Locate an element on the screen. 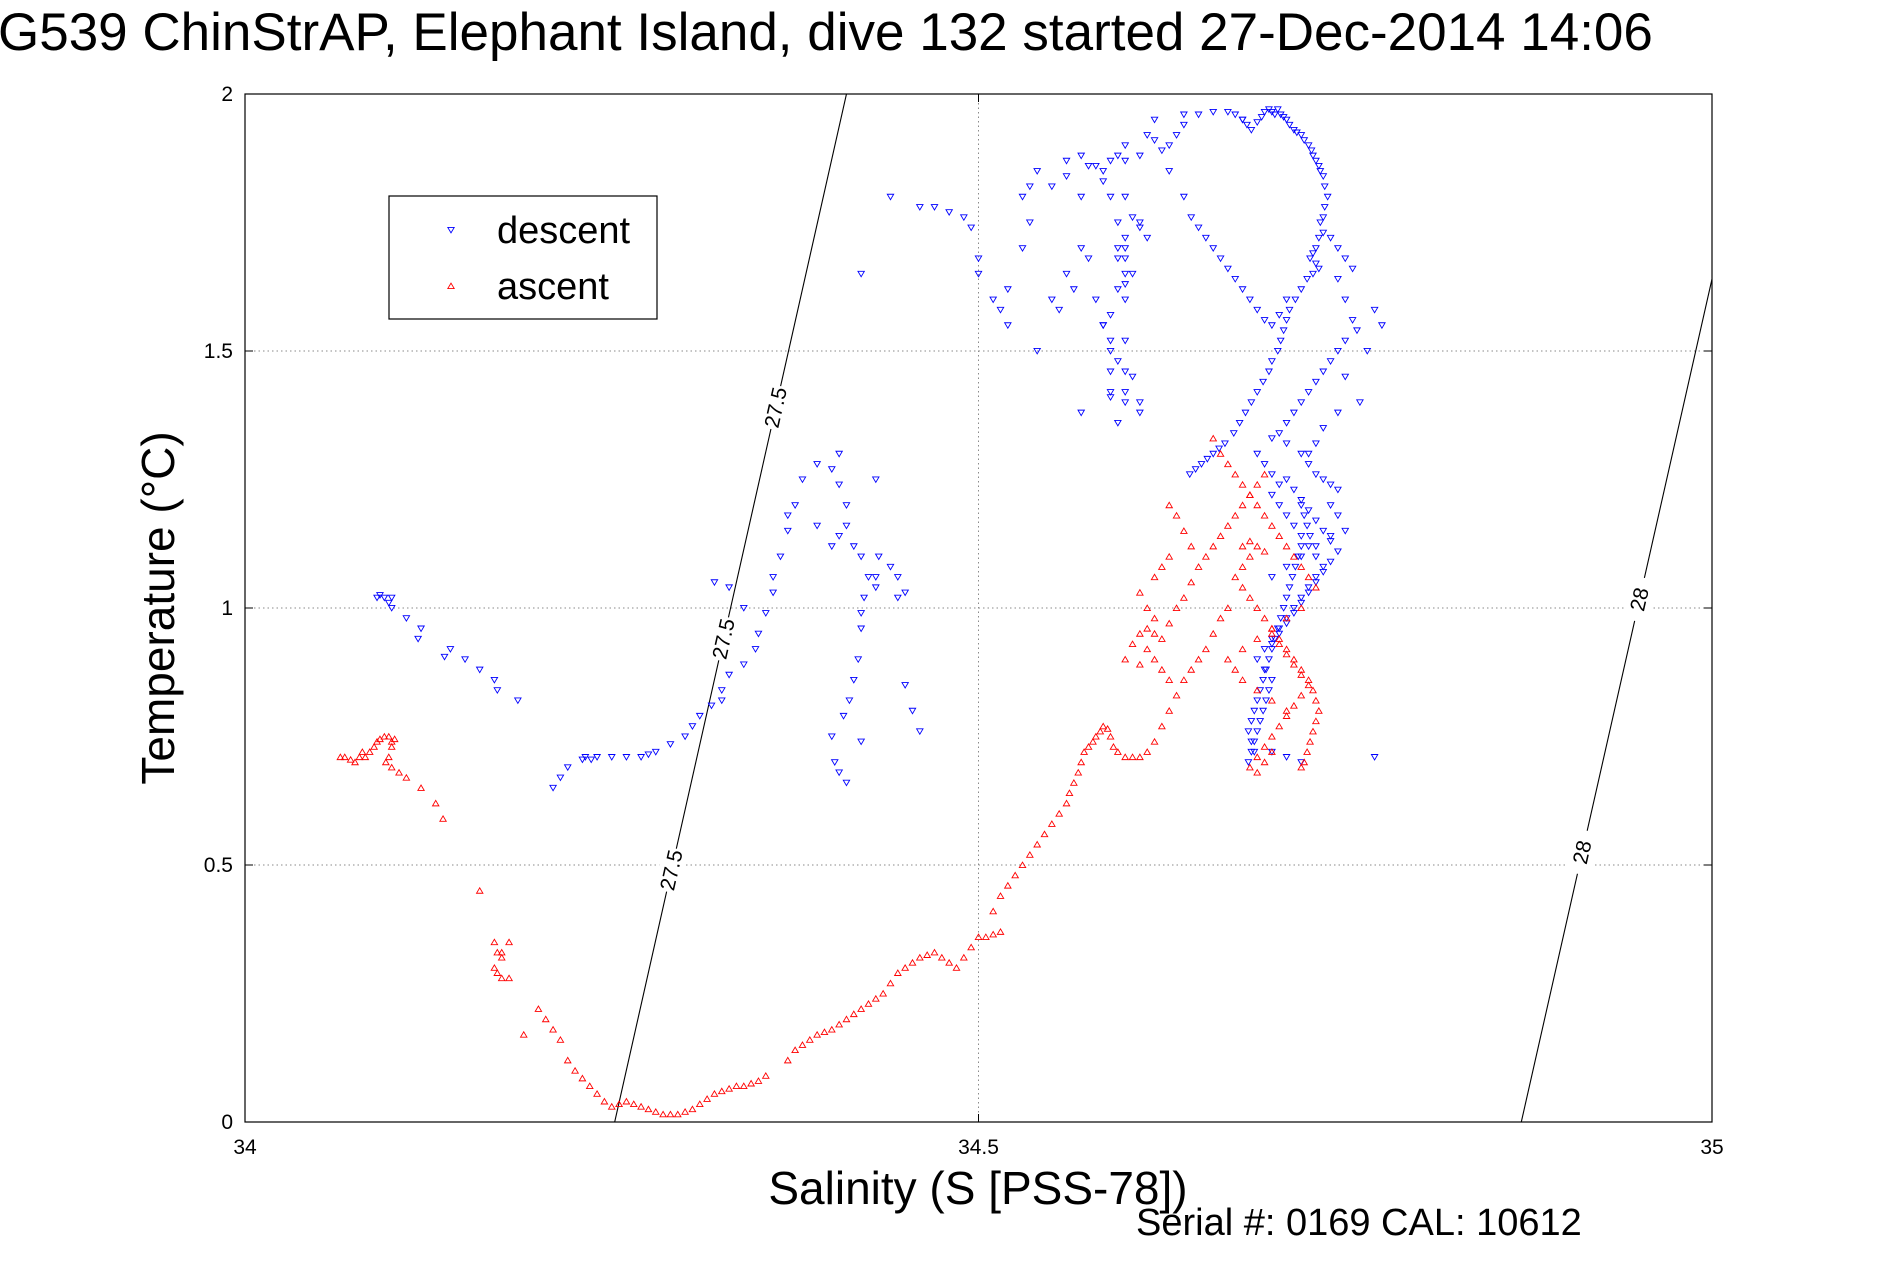  isopycnal-label: 28 is located at coordinates (1583, 852).